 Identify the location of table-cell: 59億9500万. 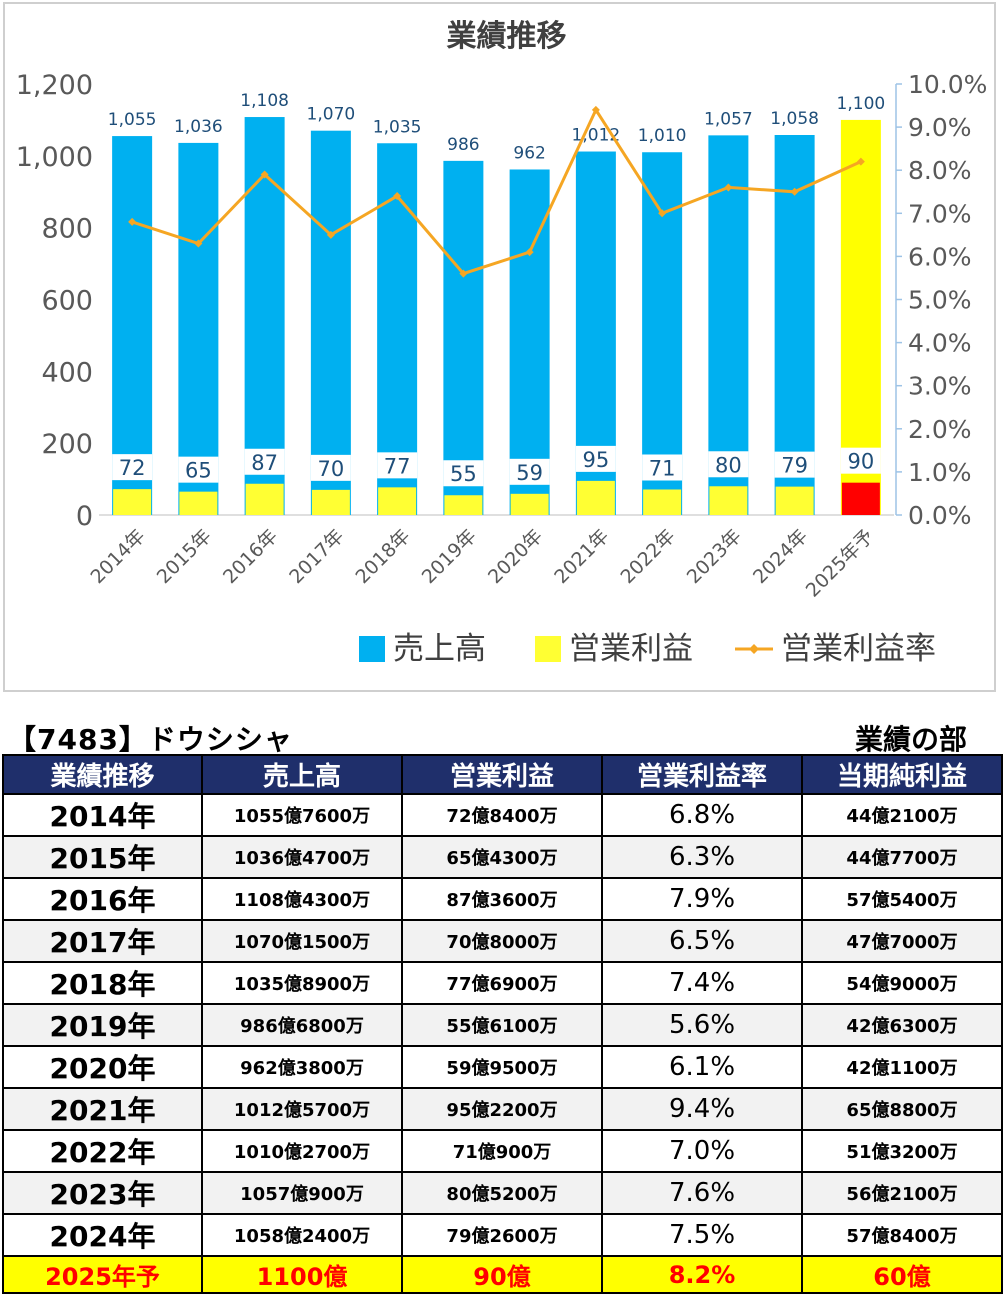
(502, 1067).